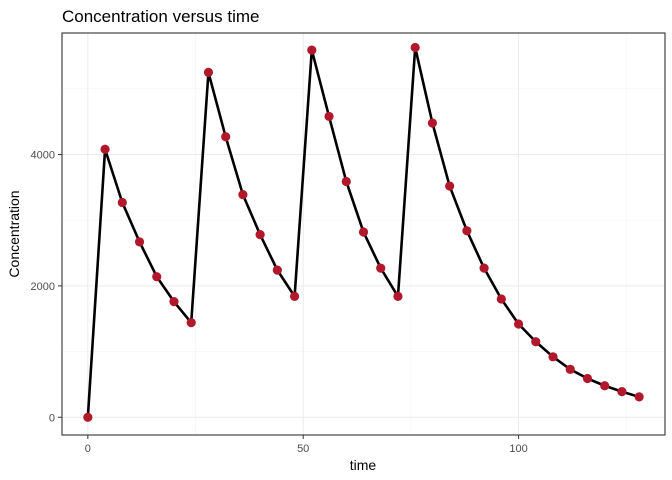  Describe the element at coordinates (303, 449) in the screenshot. I see `x-tick-label: 50` at that location.